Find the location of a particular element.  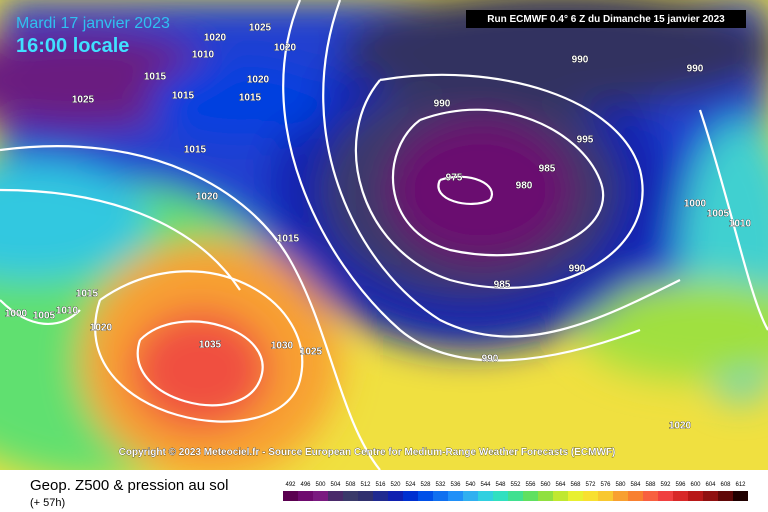

legend-tick-label: 536 is located at coordinates (455, 485).